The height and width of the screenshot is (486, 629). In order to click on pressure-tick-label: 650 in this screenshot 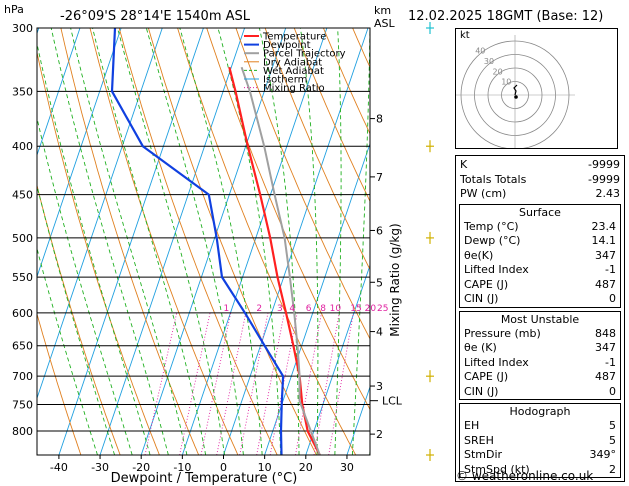, I will do `click(22, 346)`.